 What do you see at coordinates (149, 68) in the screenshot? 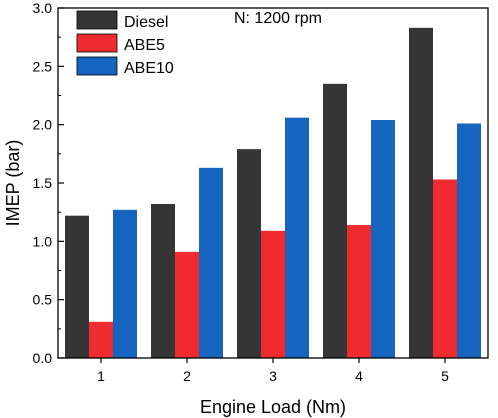
I see `legend-label-abe10: ABE10` at bounding box center [149, 68].